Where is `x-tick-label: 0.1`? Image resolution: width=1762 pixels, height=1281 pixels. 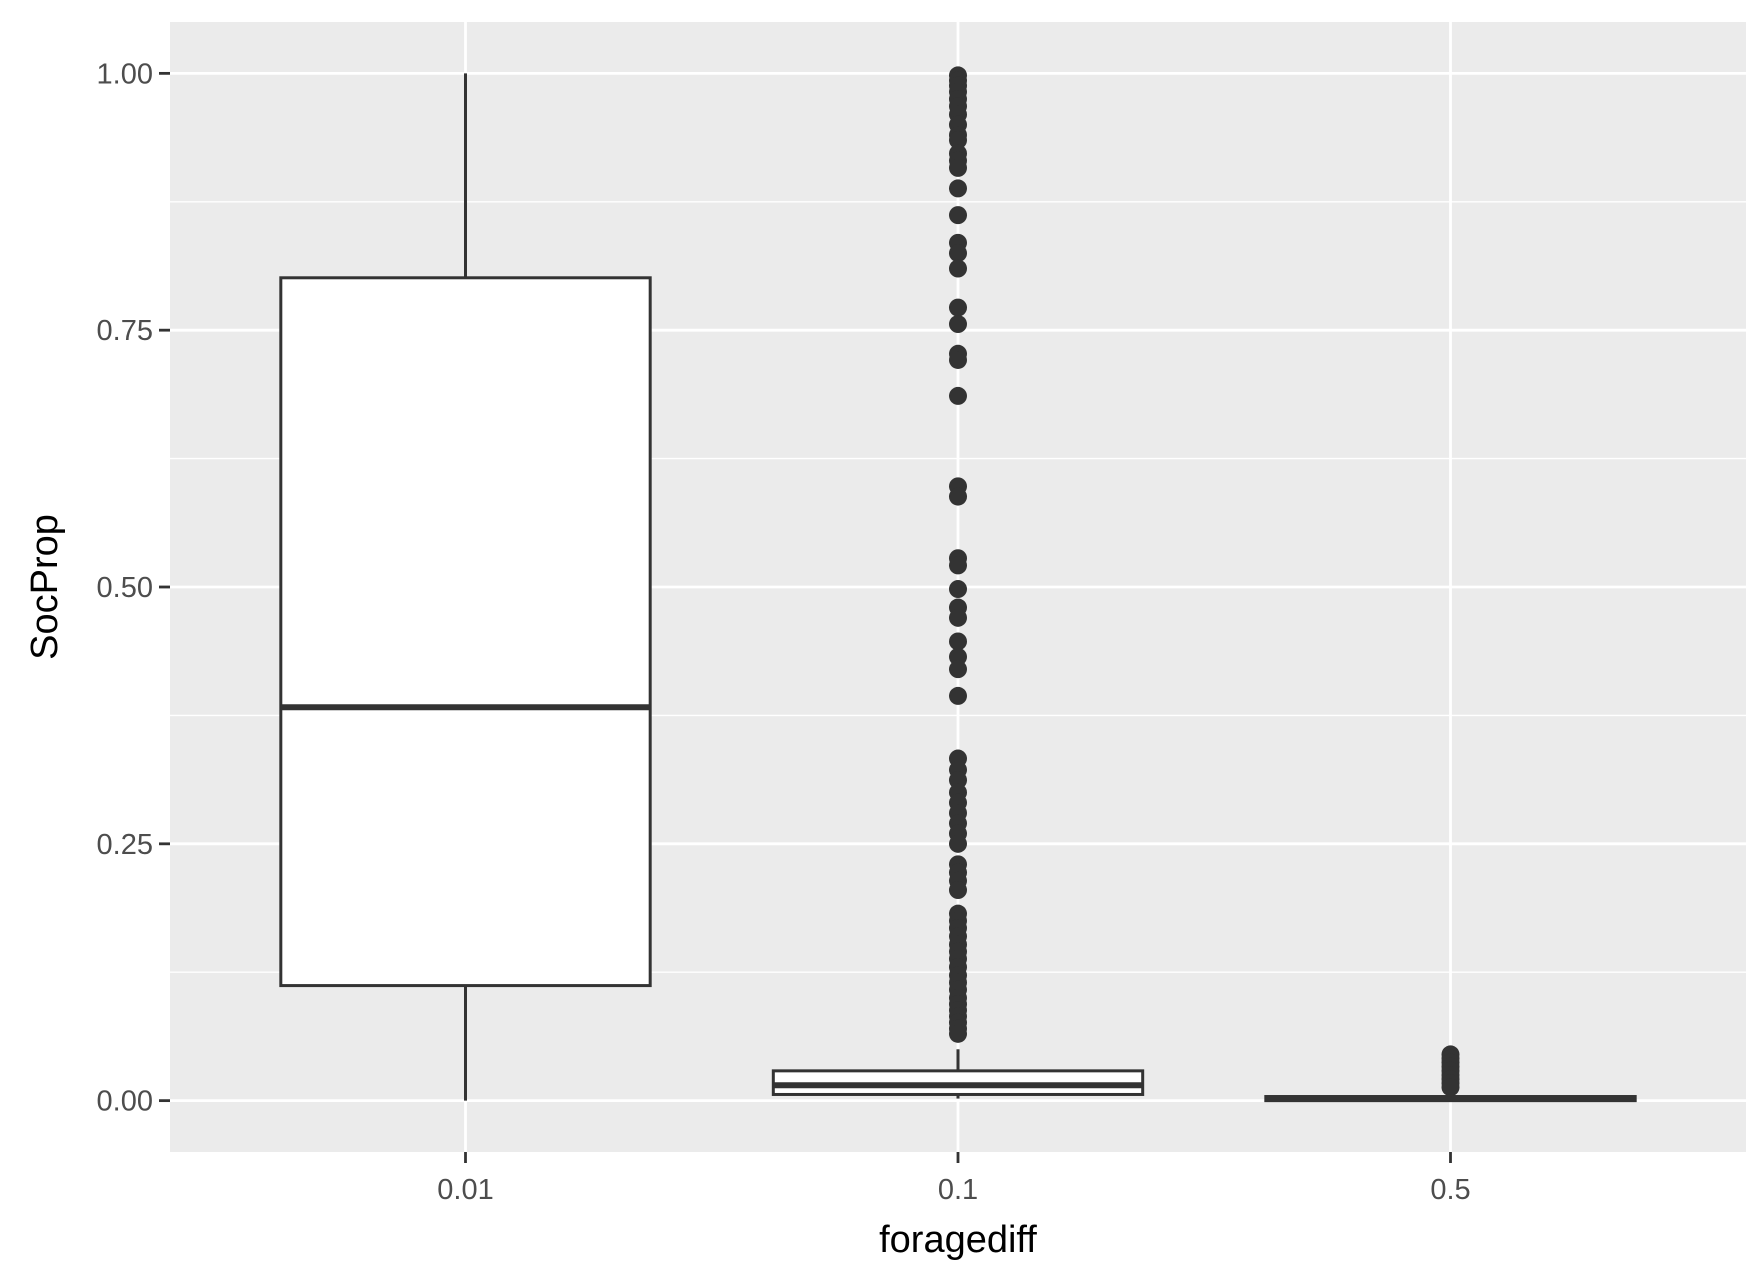
x-tick-label: 0.1 is located at coordinates (958, 1190).